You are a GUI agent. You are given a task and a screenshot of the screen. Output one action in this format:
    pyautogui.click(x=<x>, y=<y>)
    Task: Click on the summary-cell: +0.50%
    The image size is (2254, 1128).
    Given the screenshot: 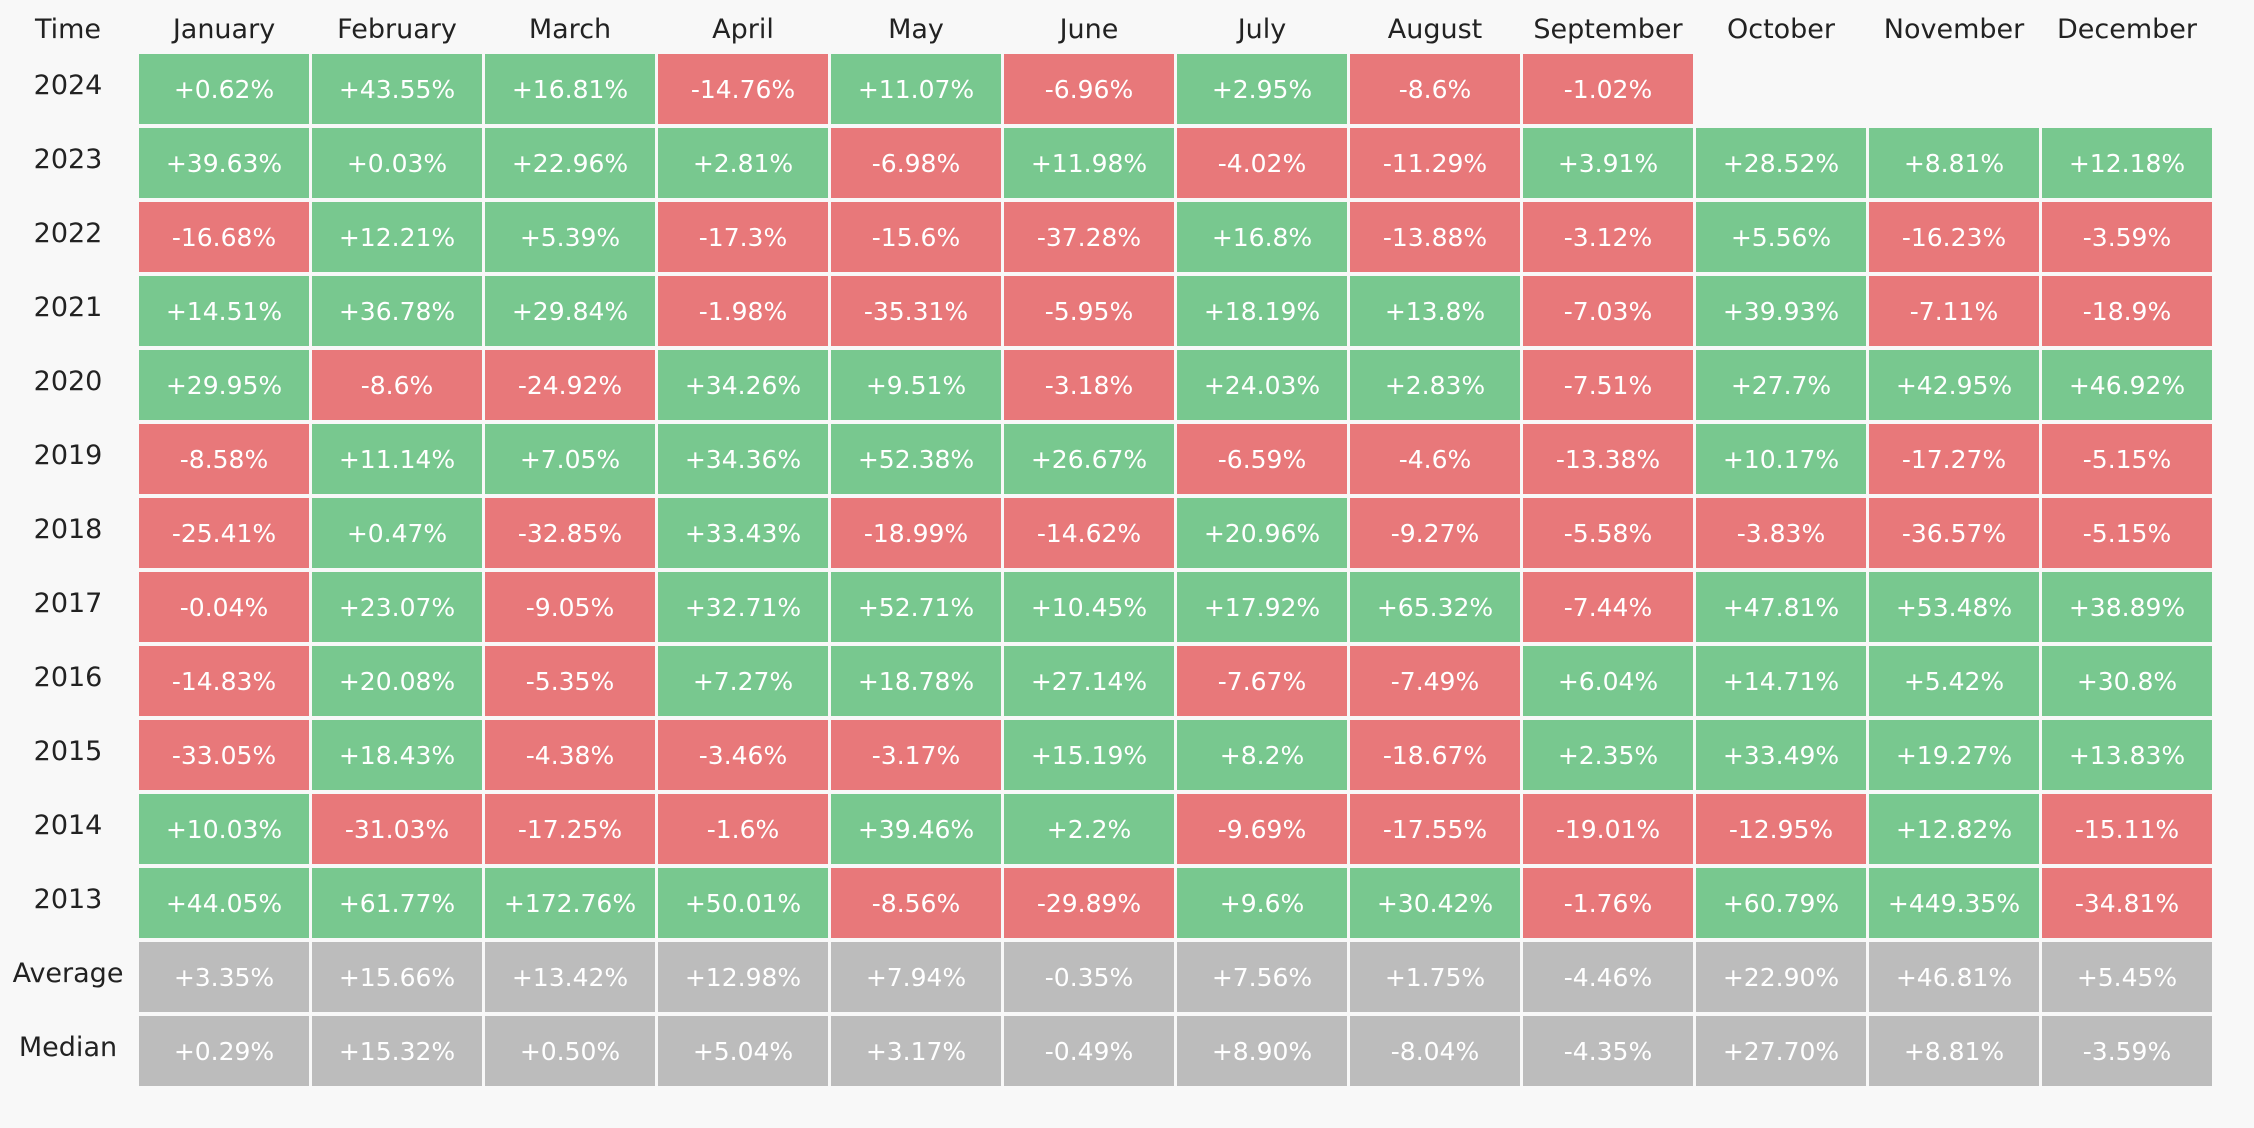 What is the action you would take?
    pyautogui.click(x=570, y=1051)
    